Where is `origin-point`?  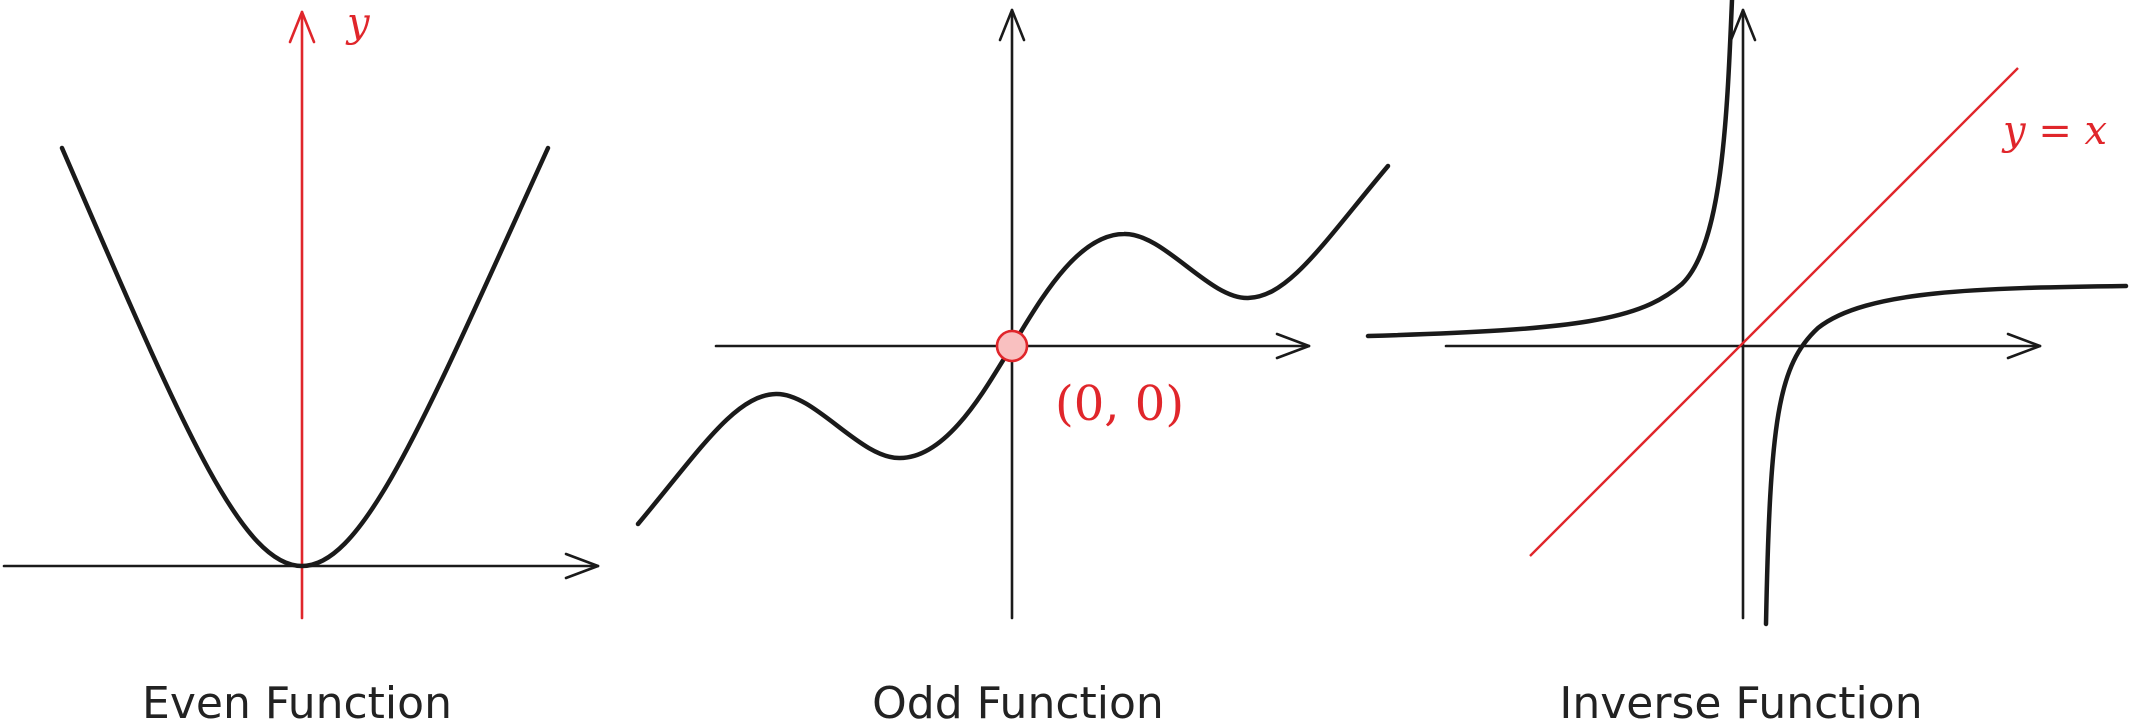
origin-point is located at coordinates (1012, 346).